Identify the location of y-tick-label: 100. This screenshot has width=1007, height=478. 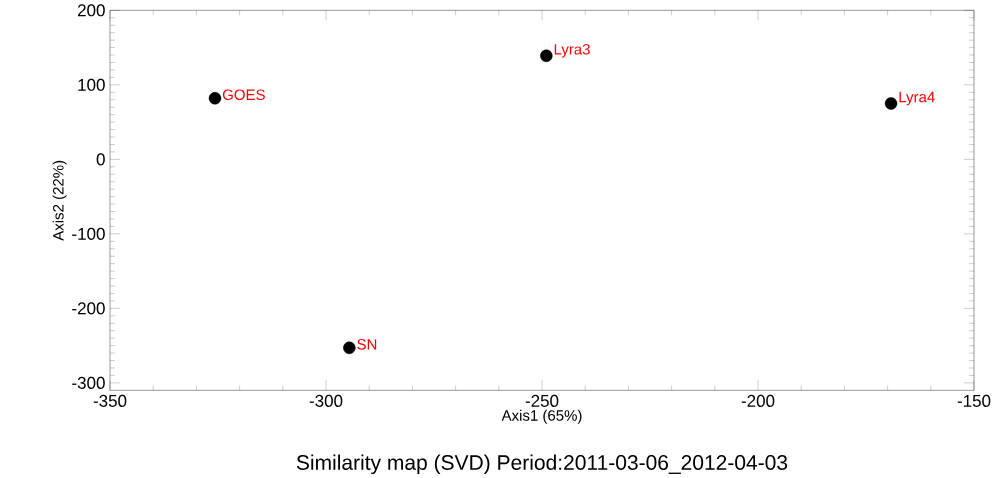
(91, 84).